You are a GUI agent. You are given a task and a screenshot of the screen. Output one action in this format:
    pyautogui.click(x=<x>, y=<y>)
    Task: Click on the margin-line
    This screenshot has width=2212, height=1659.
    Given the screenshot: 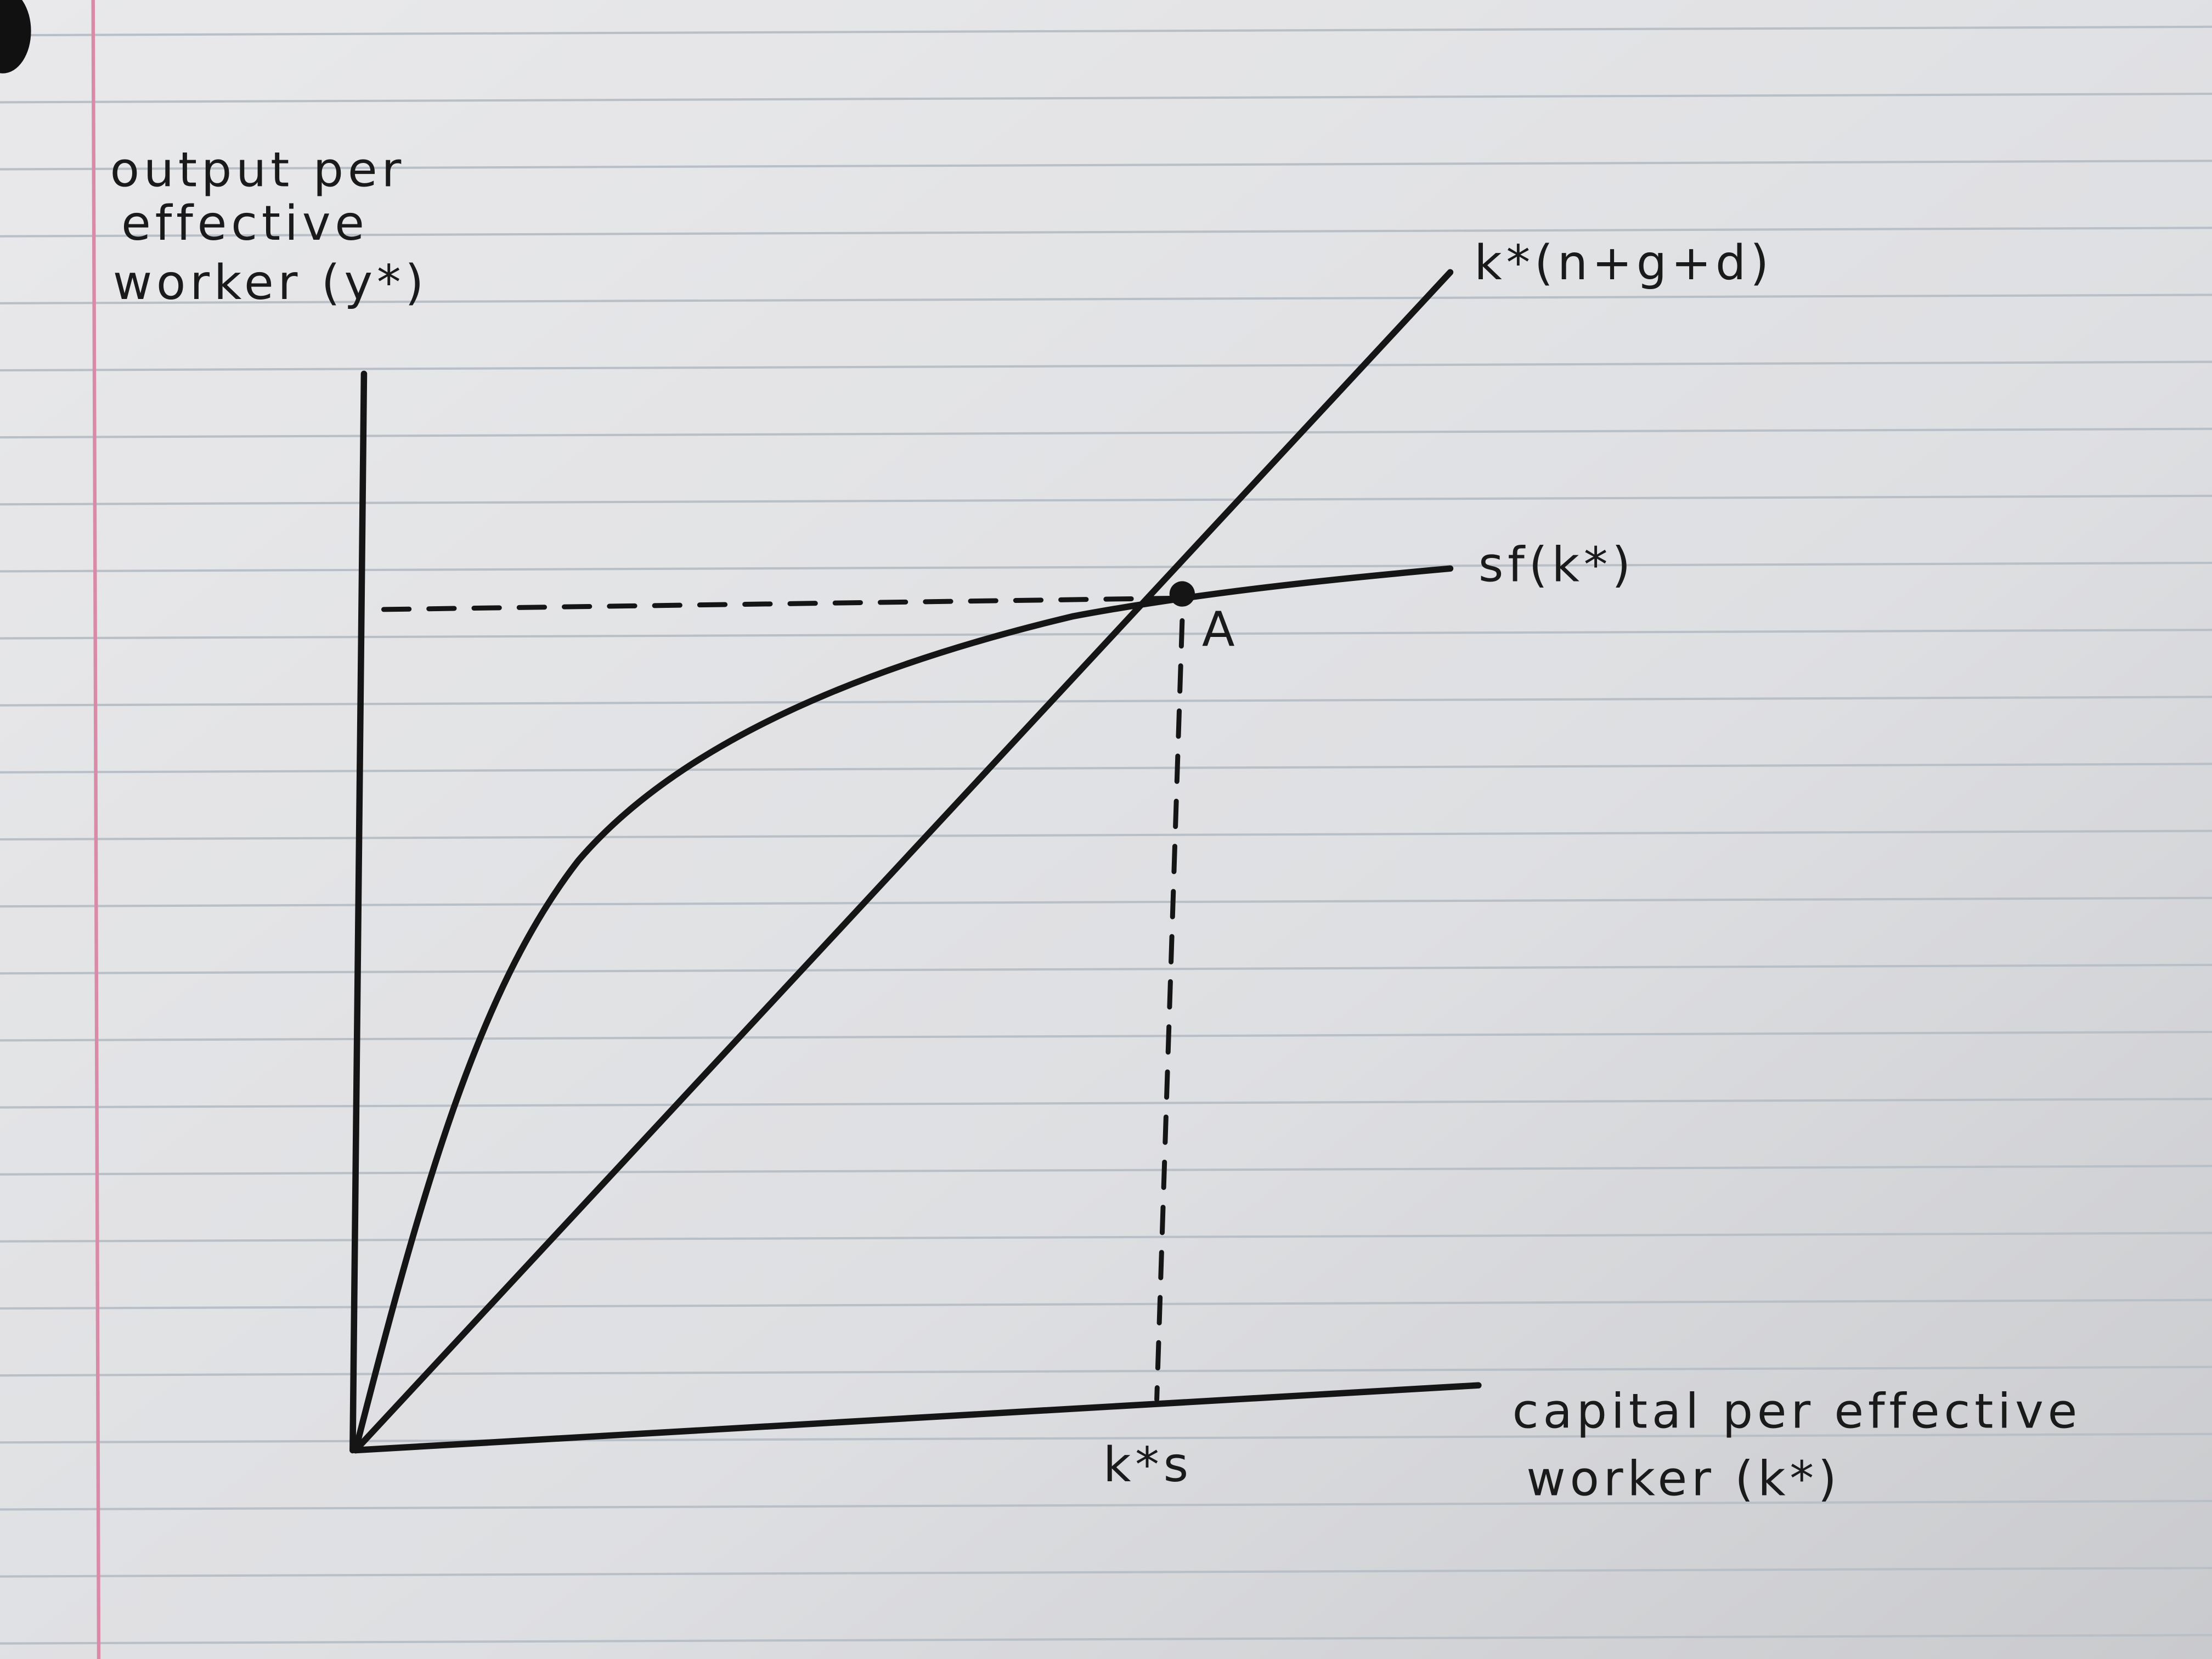 What is the action you would take?
    pyautogui.click(x=96, y=830)
    